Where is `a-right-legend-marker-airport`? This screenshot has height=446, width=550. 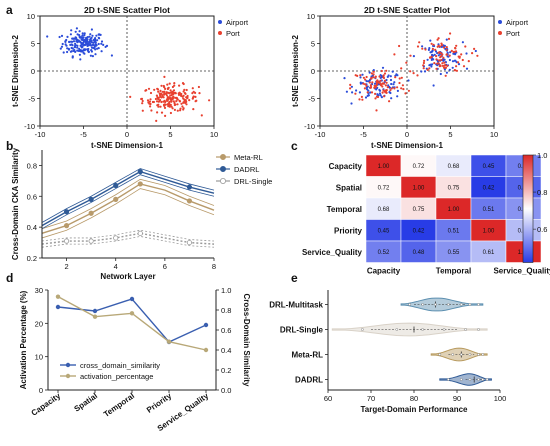
a-right-legend-marker-airport is located at coordinates (500, 22).